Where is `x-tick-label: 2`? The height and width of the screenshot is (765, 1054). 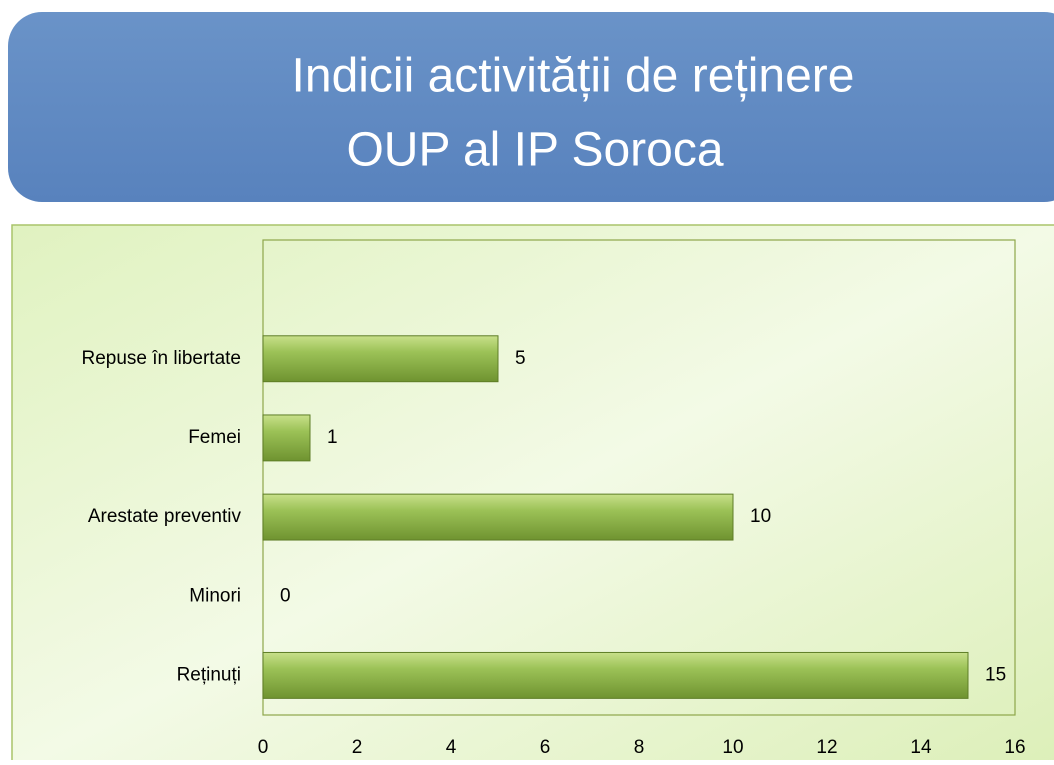
x-tick-label: 2 is located at coordinates (357, 747).